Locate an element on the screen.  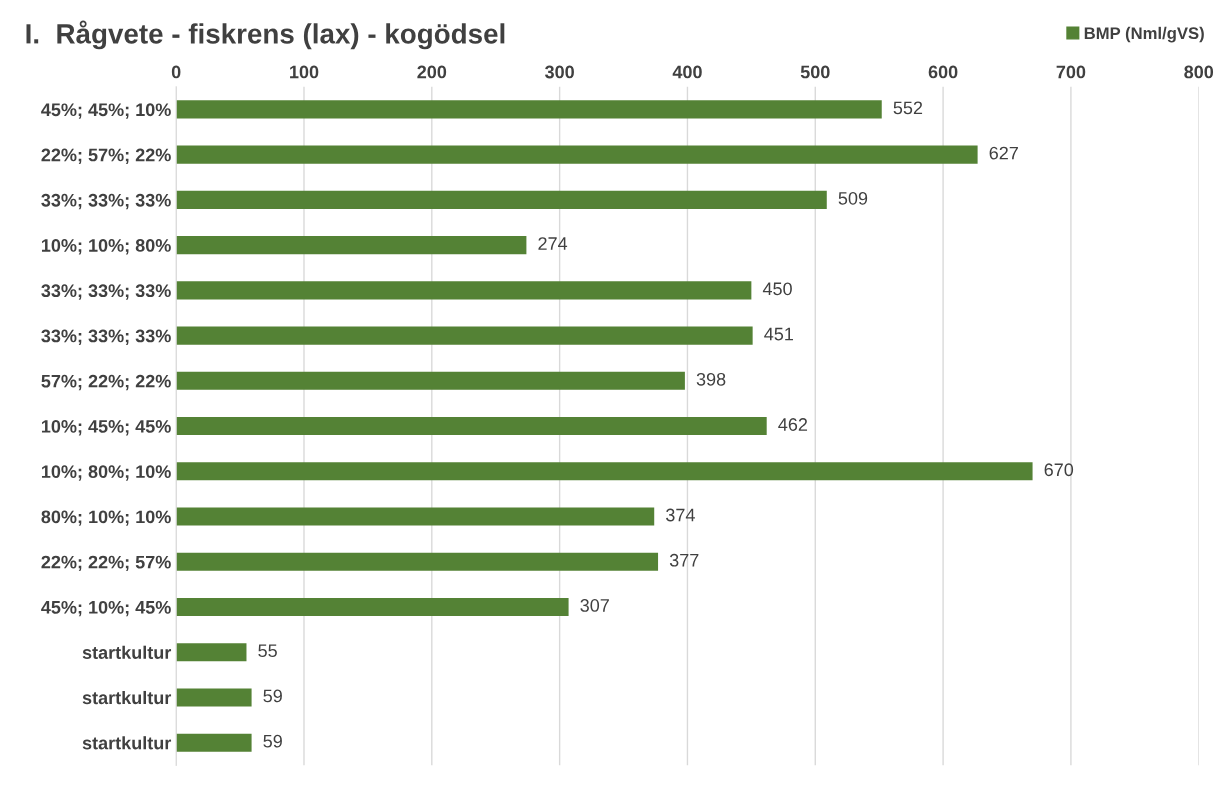
y-tick-label: 45%; 45%; 10% is located at coordinates (106, 111).